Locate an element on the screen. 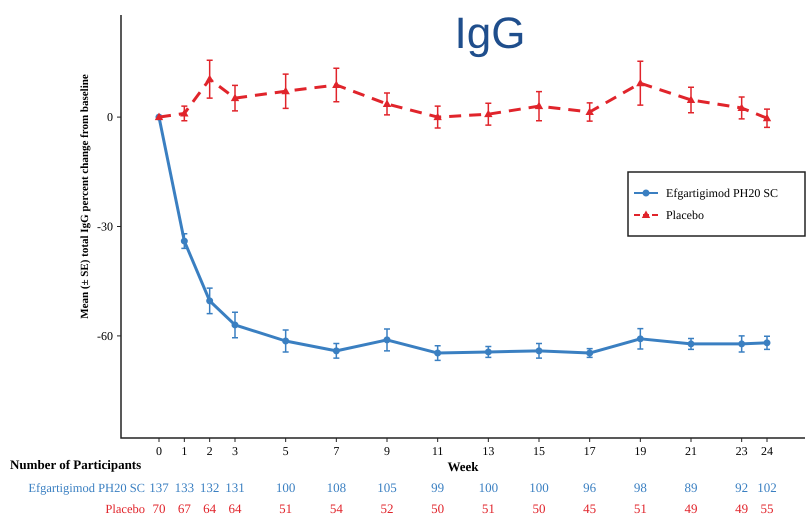 This screenshot has height=519, width=808. text: 52 is located at coordinates (387, 508).